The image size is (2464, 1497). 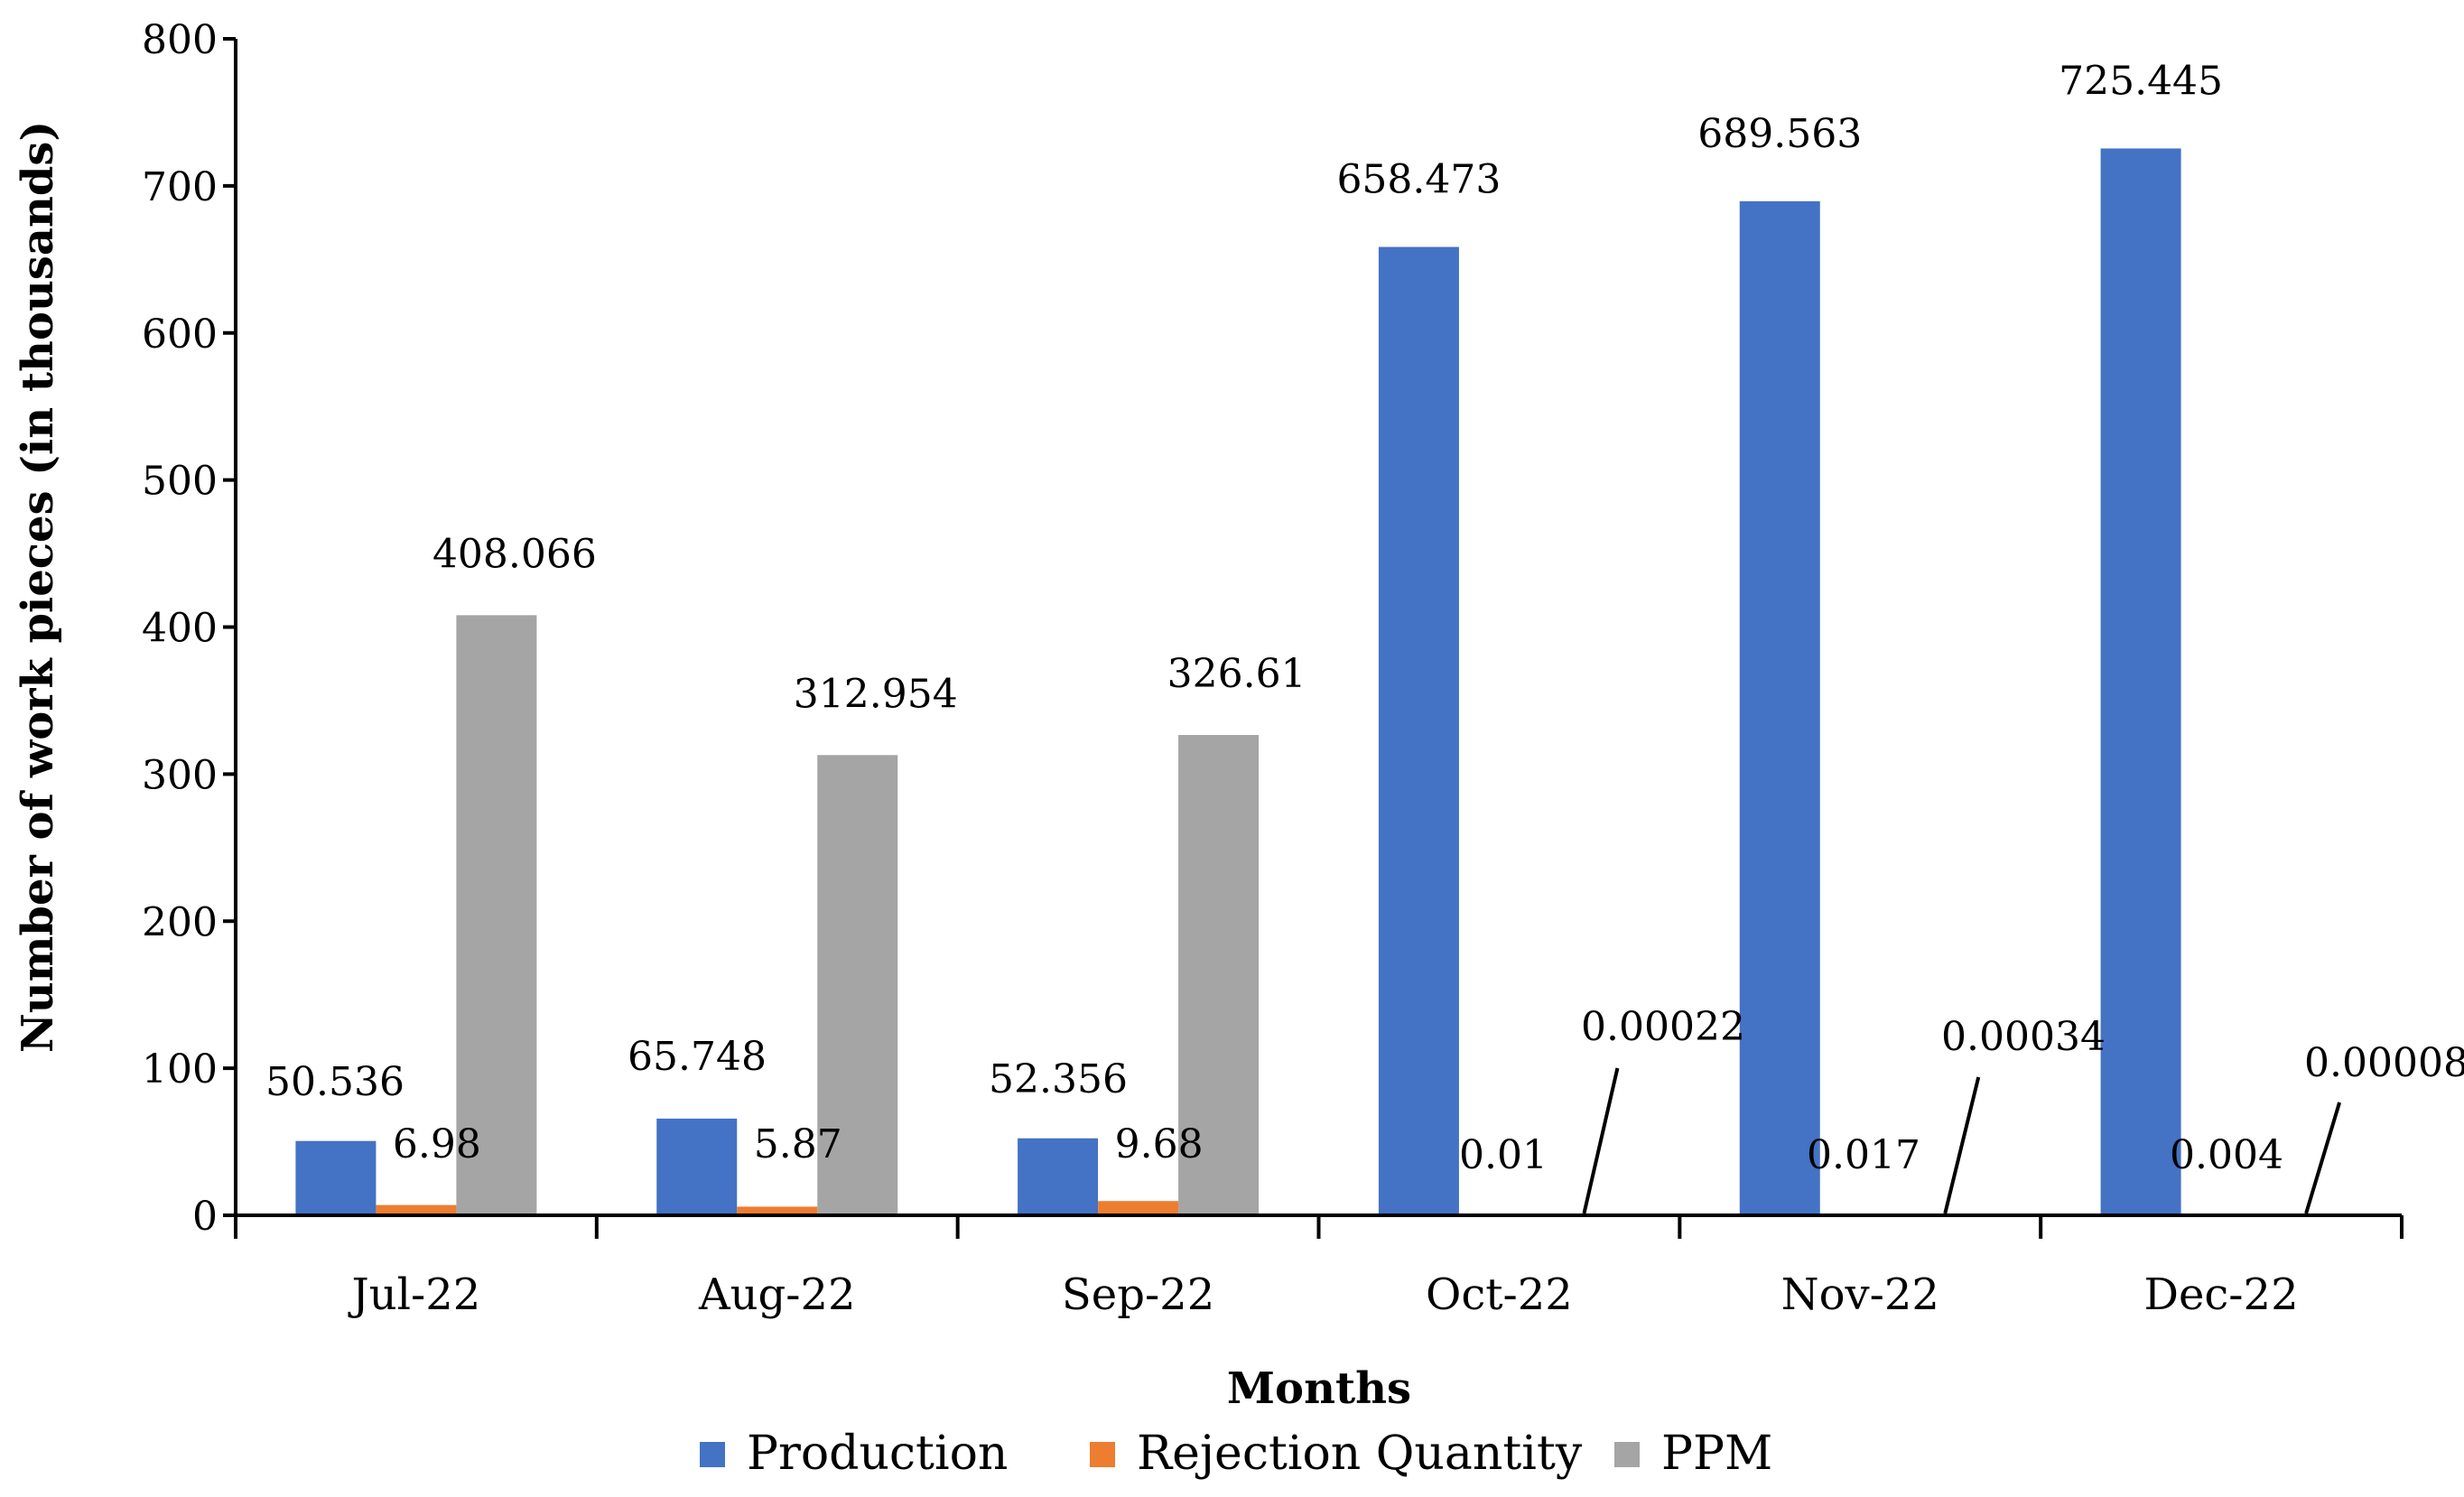 I want to click on y-tick-label: 200, so click(x=180, y=922).